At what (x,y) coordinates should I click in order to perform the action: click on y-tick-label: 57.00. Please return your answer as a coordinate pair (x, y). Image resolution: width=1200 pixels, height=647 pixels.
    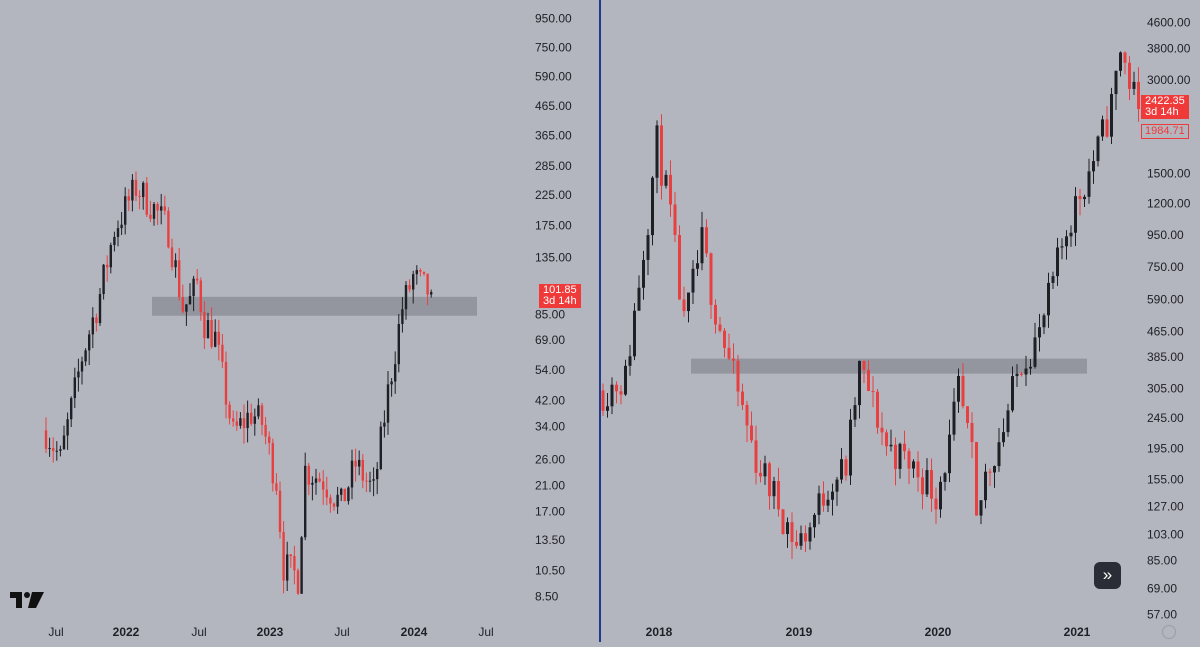
    Looking at the image, I should click on (1162, 614).